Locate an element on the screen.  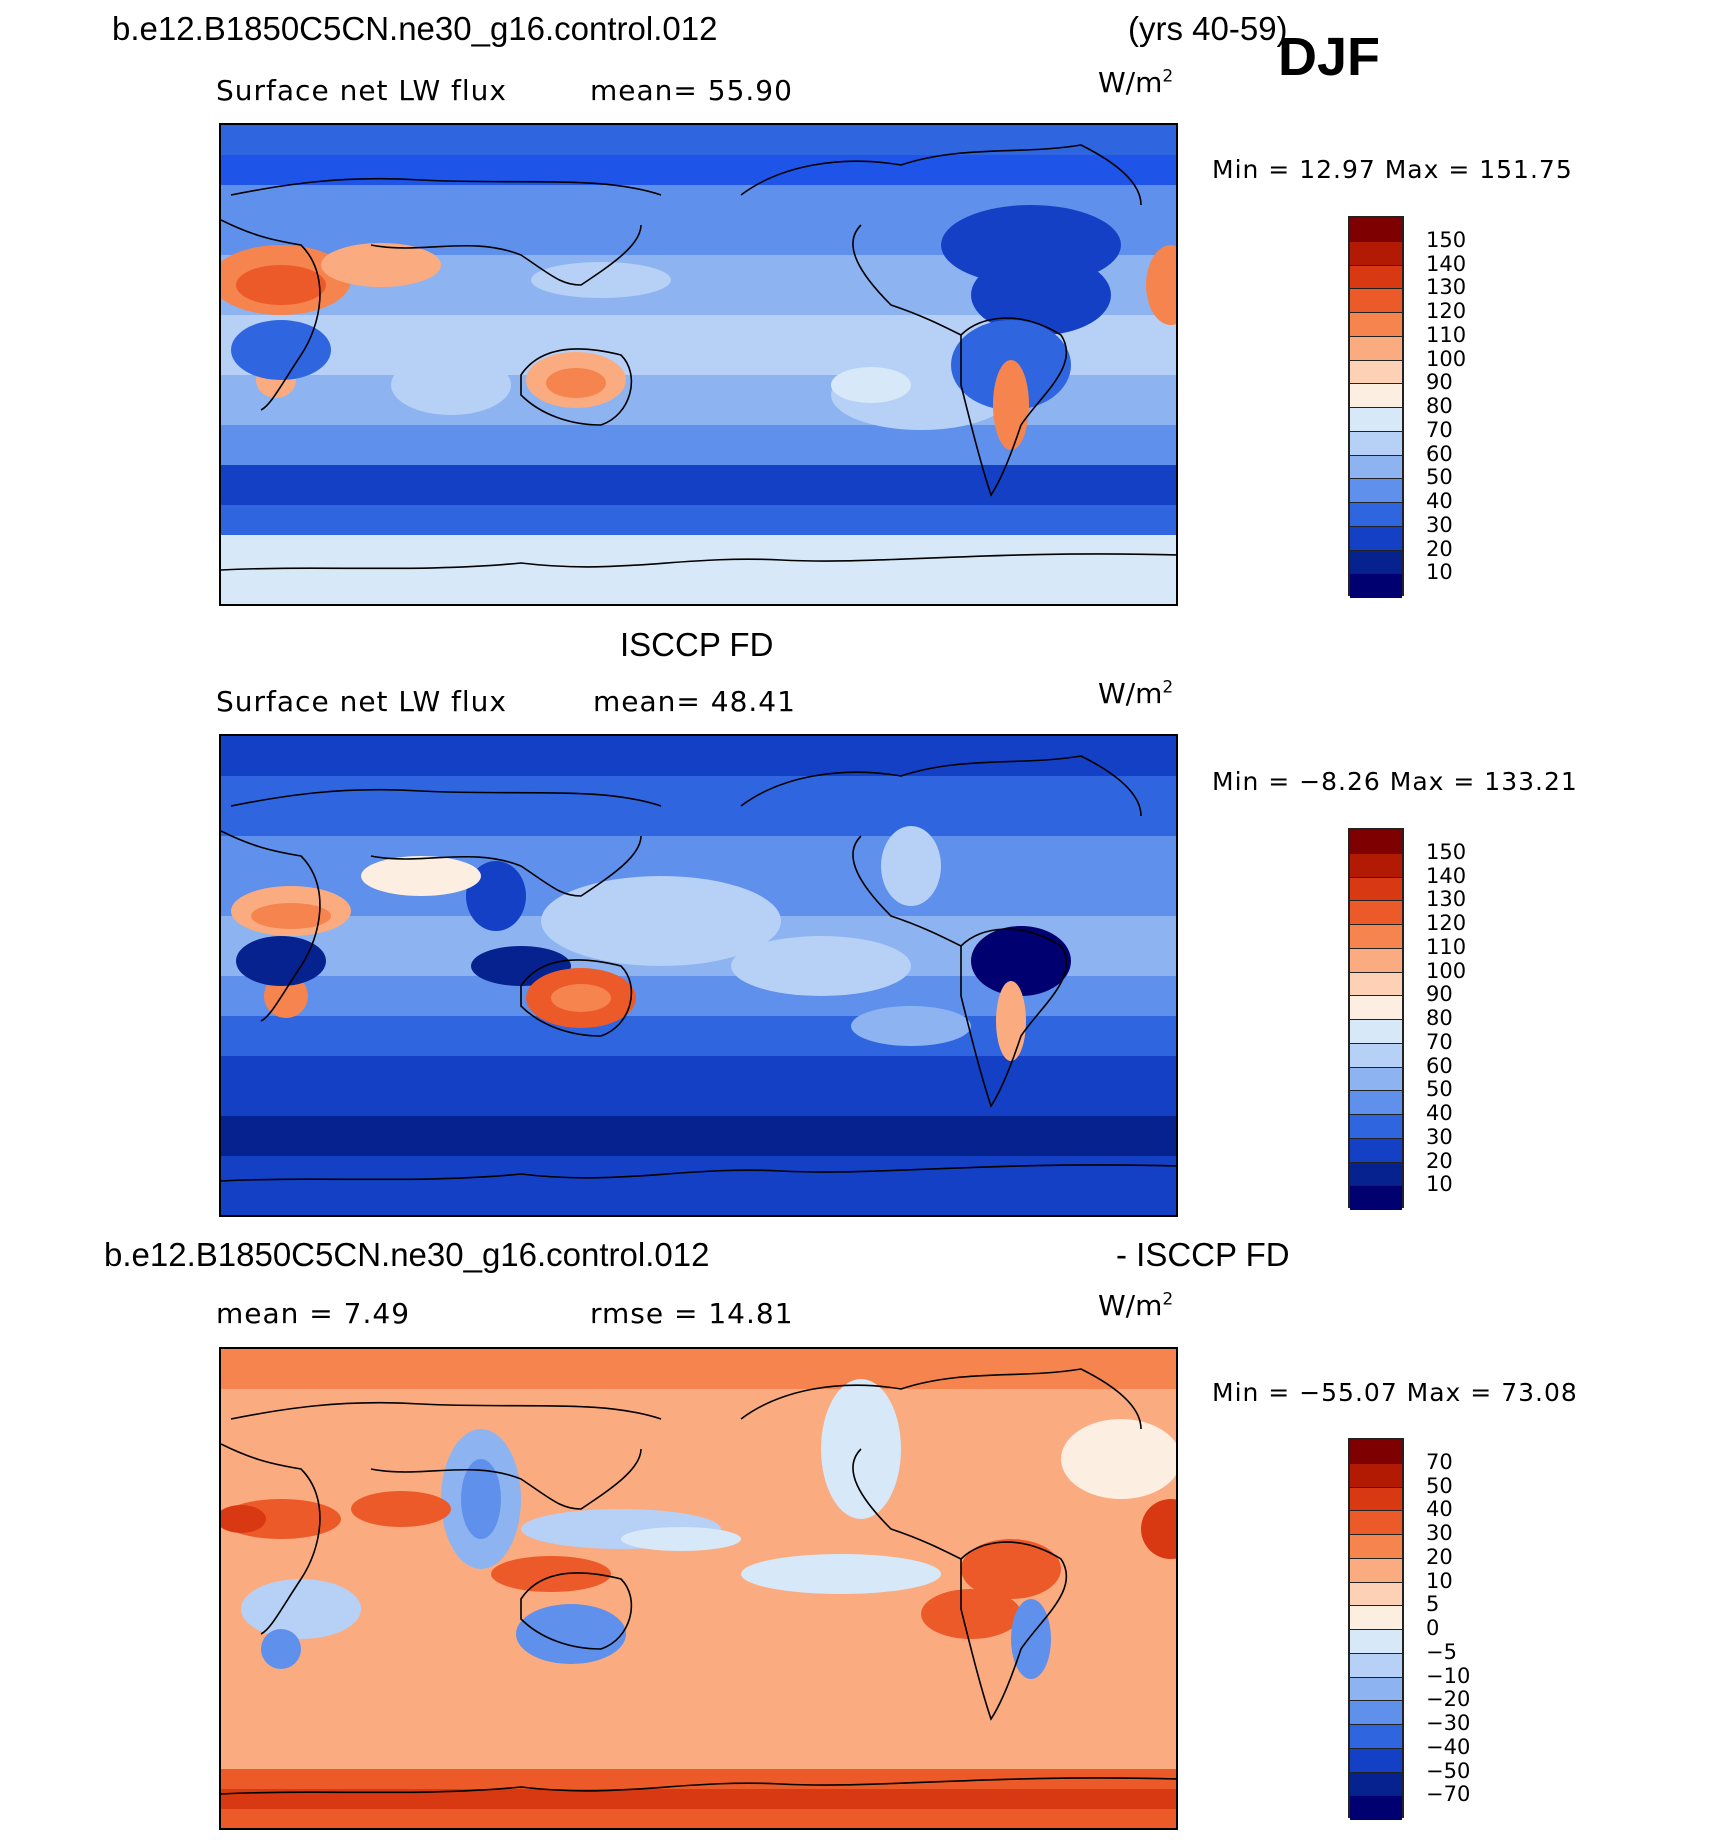
panel1-mean: mean= 55.90 is located at coordinates (691, 90).